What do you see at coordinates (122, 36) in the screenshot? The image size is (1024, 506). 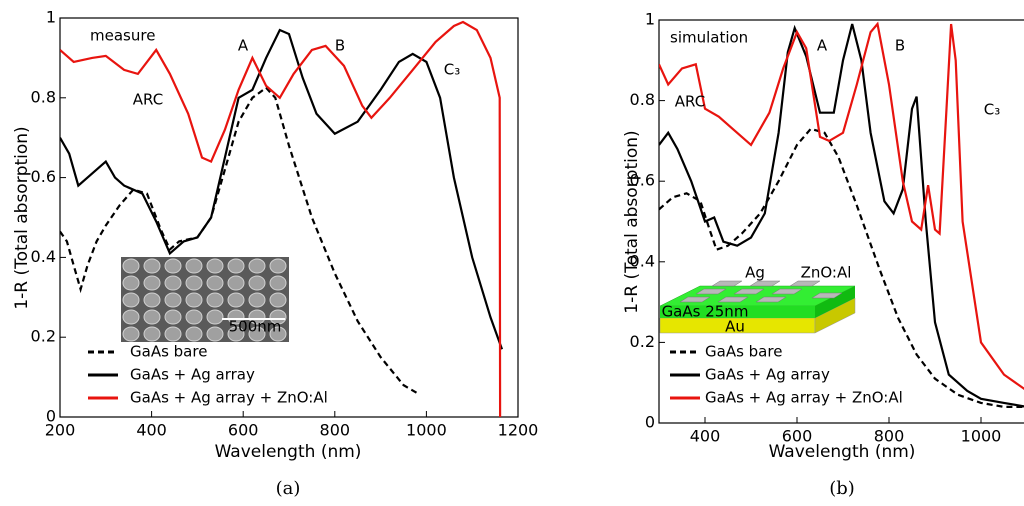 I see `annotation: measure` at bounding box center [122, 36].